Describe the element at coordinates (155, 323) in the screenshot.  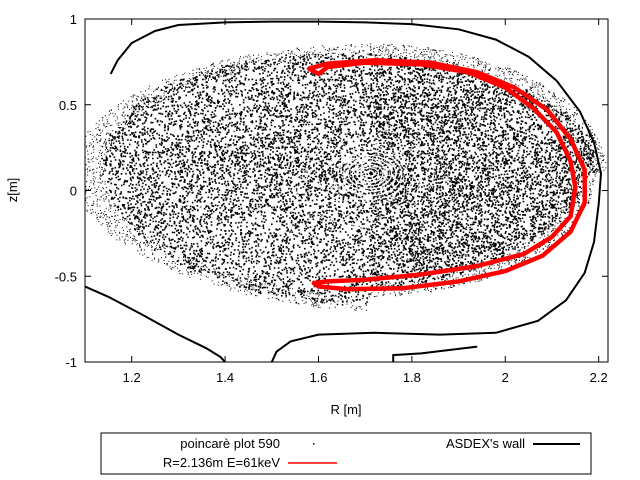
I see `asdex-wall-left-line` at that location.